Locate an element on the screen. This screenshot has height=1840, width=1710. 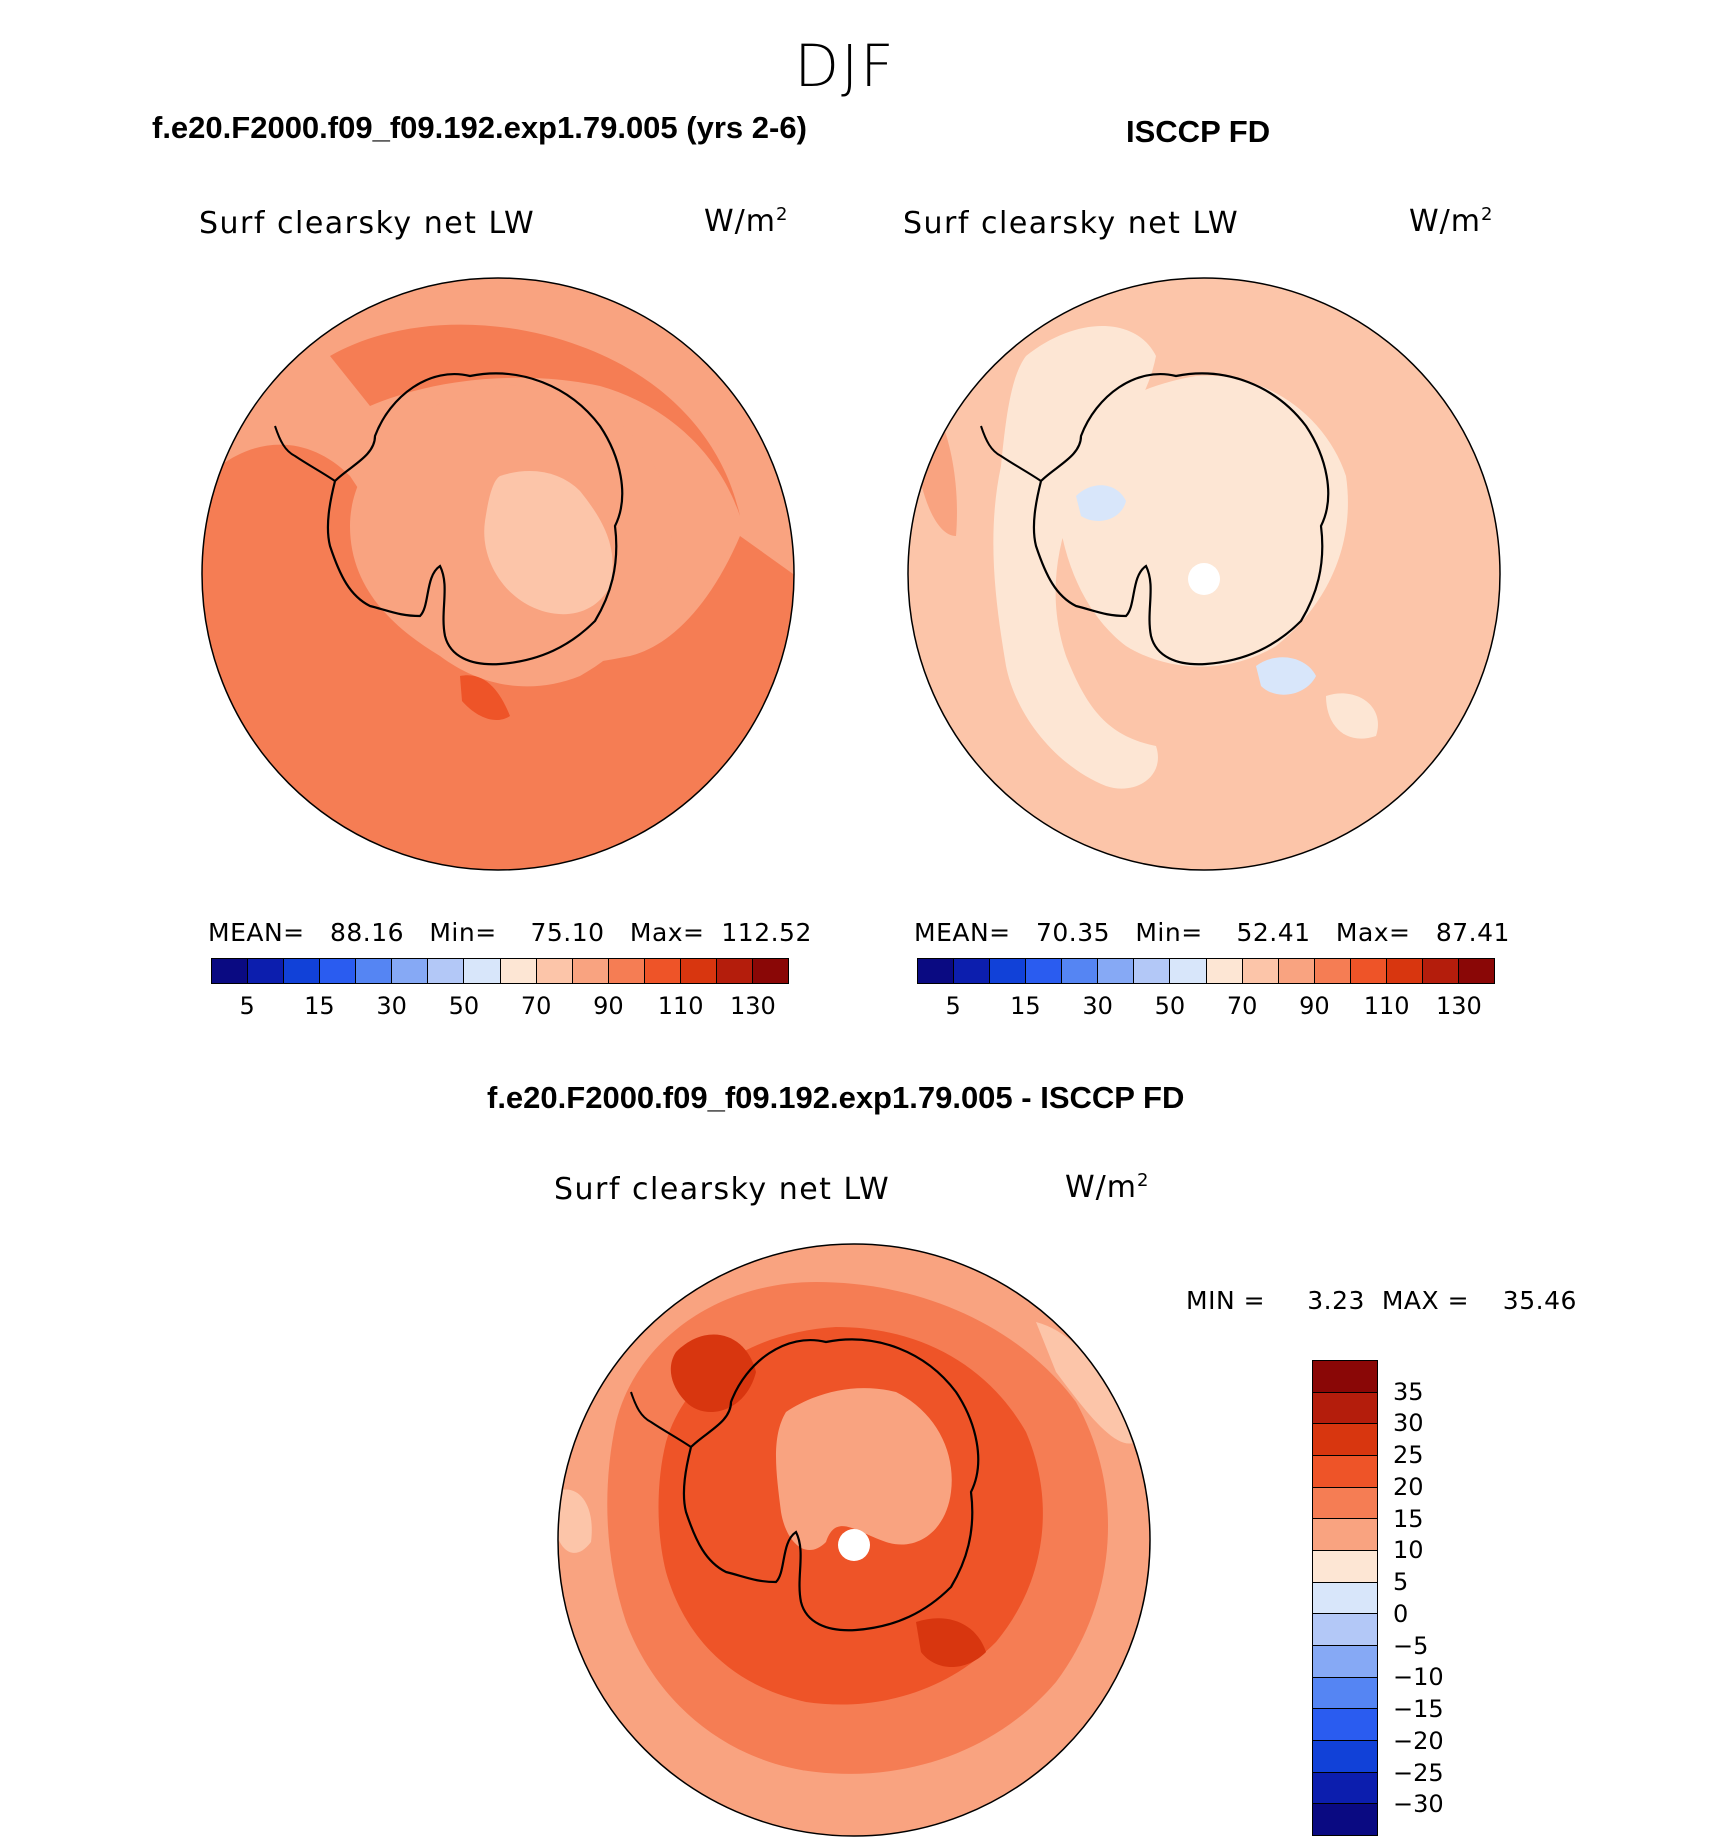
colorbar-tick-label: −30 is located at coordinates (1418, 1804).